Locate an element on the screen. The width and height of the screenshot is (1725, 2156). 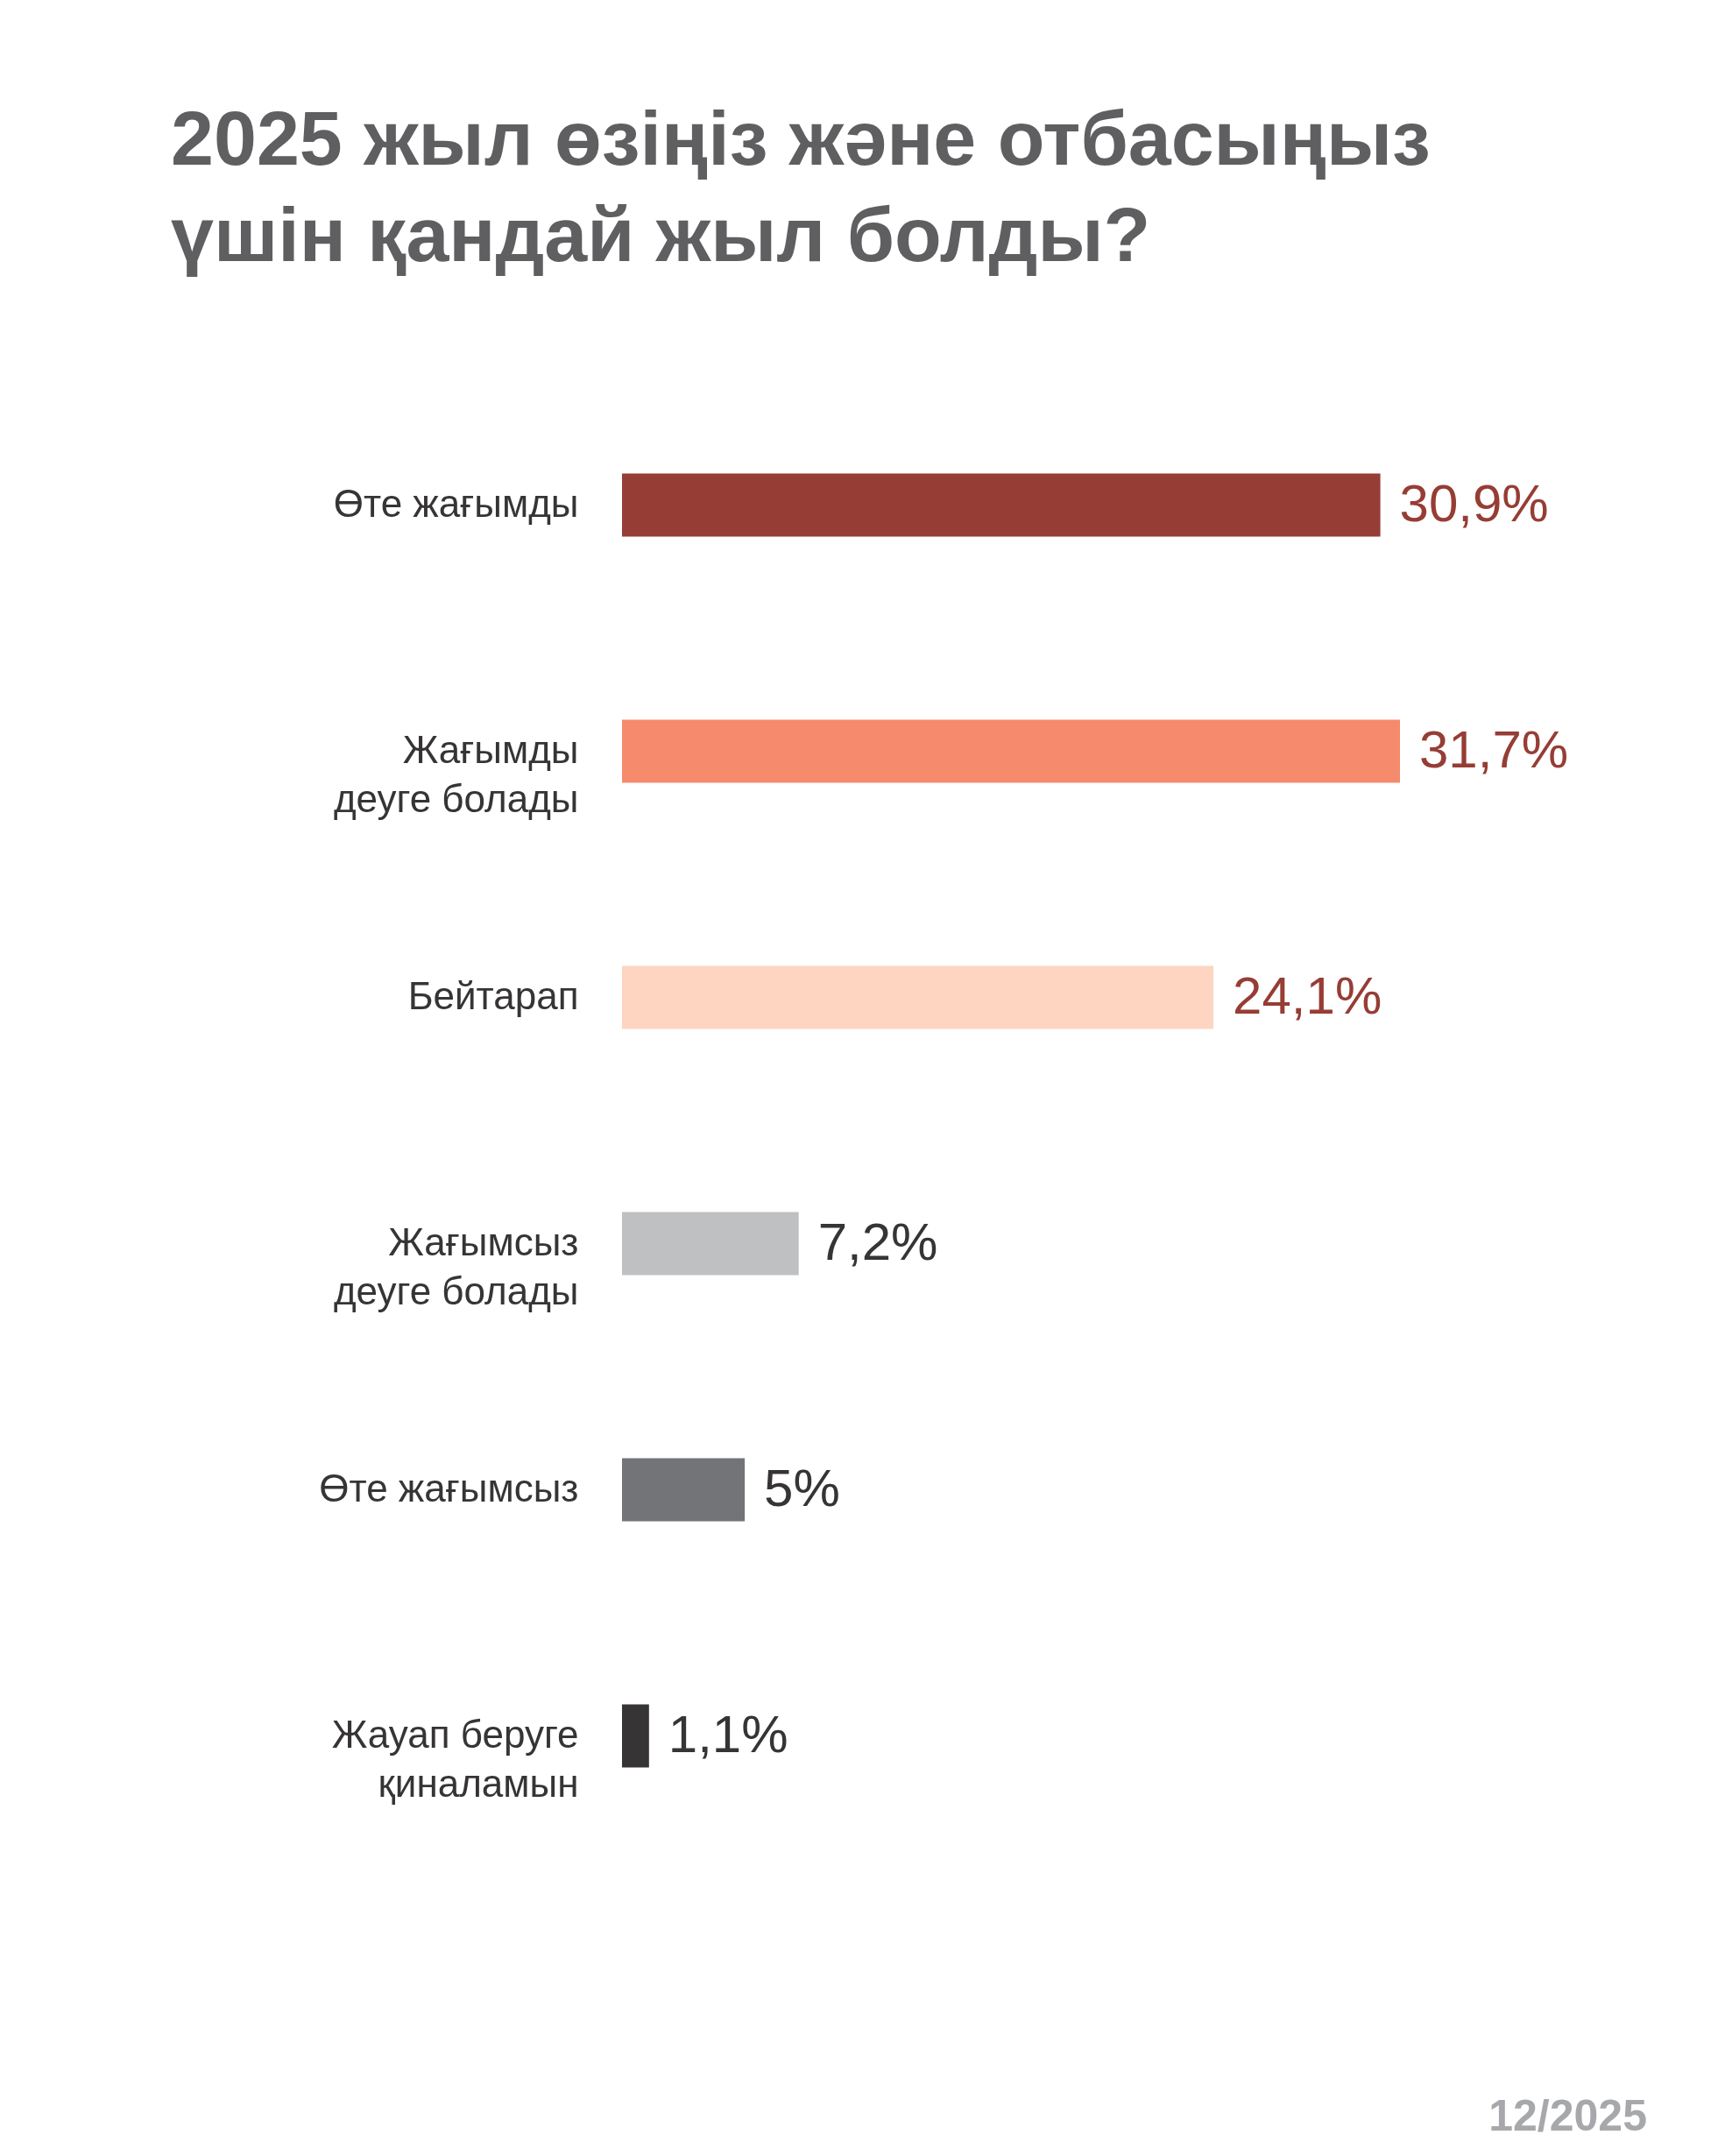
y-tick-label: Бейтарап is located at coordinates (493, 995).